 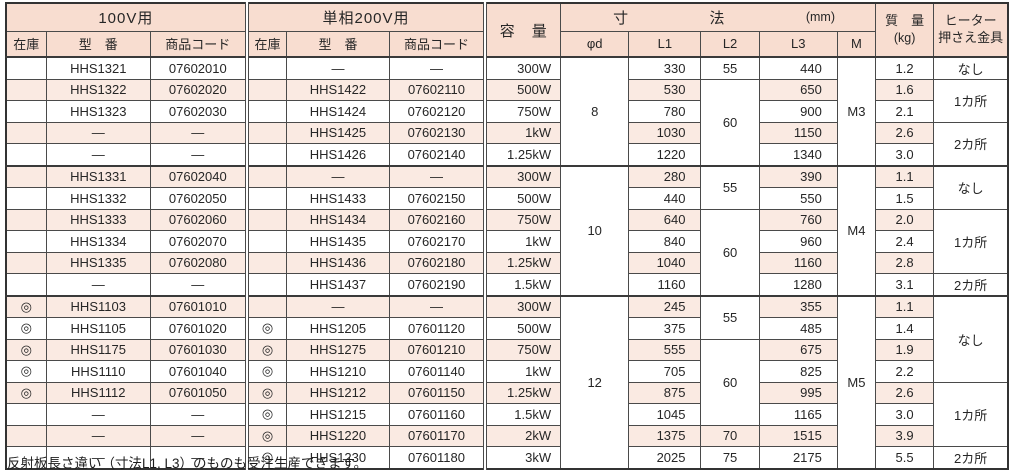 What do you see at coordinates (198, 68) in the screenshot?
I see `cell-code-100v: 07602010` at bounding box center [198, 68].